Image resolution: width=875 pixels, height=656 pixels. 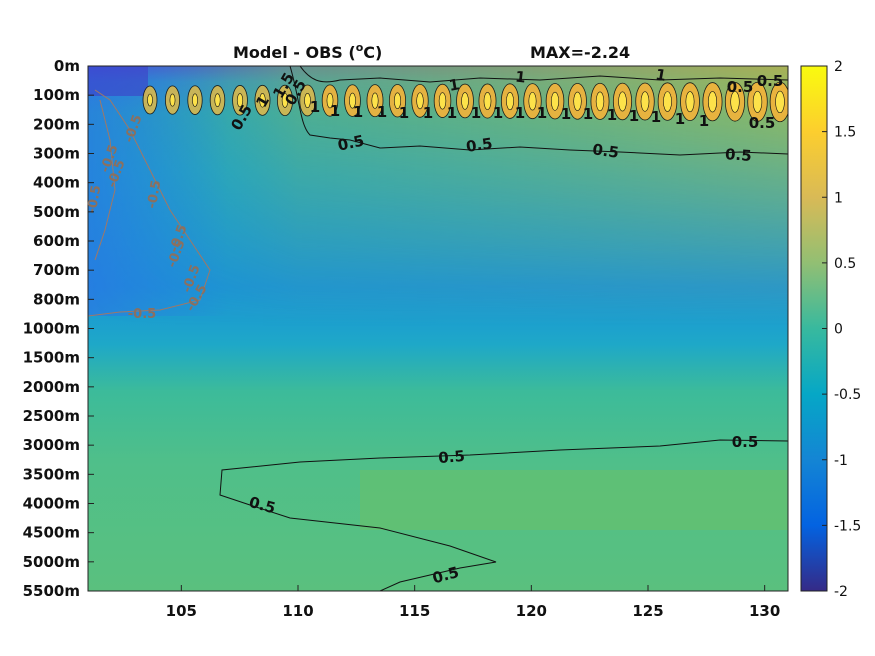 What do you see at coordinates (105, 180) in the screenshot?
I see `contour-negative-0-5-inner` at bounding box center [105, 180].